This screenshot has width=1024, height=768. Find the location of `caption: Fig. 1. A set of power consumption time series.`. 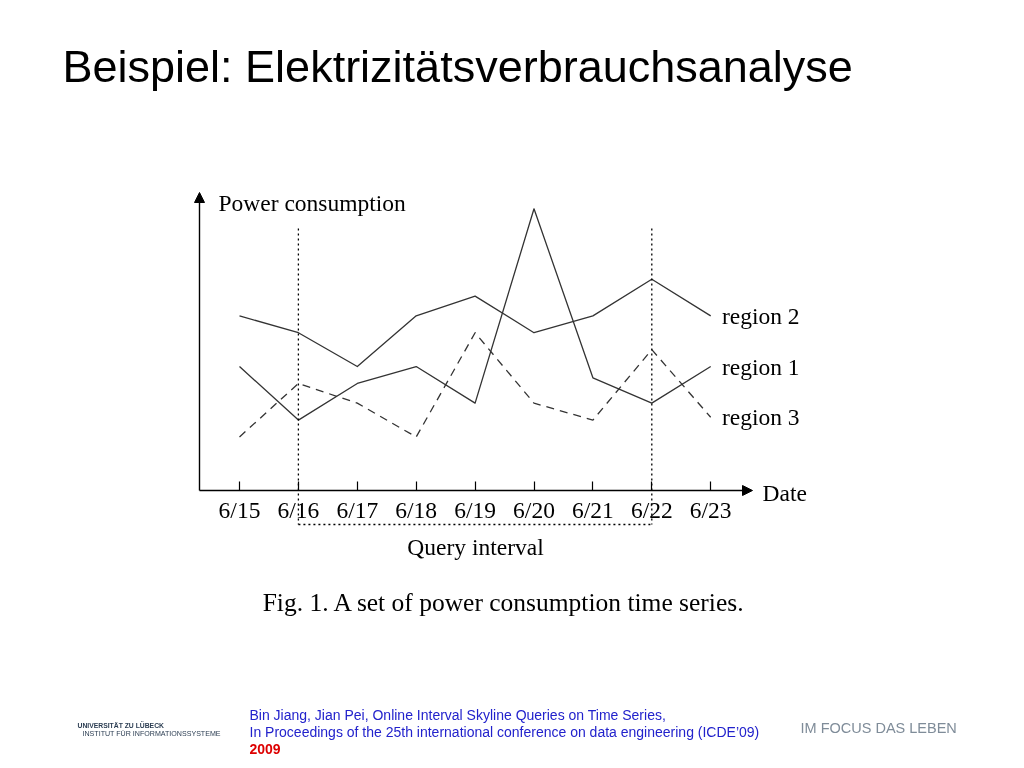

caption: Fig. 1. A set of power consumption time series. is located at coordinates (503, 602).